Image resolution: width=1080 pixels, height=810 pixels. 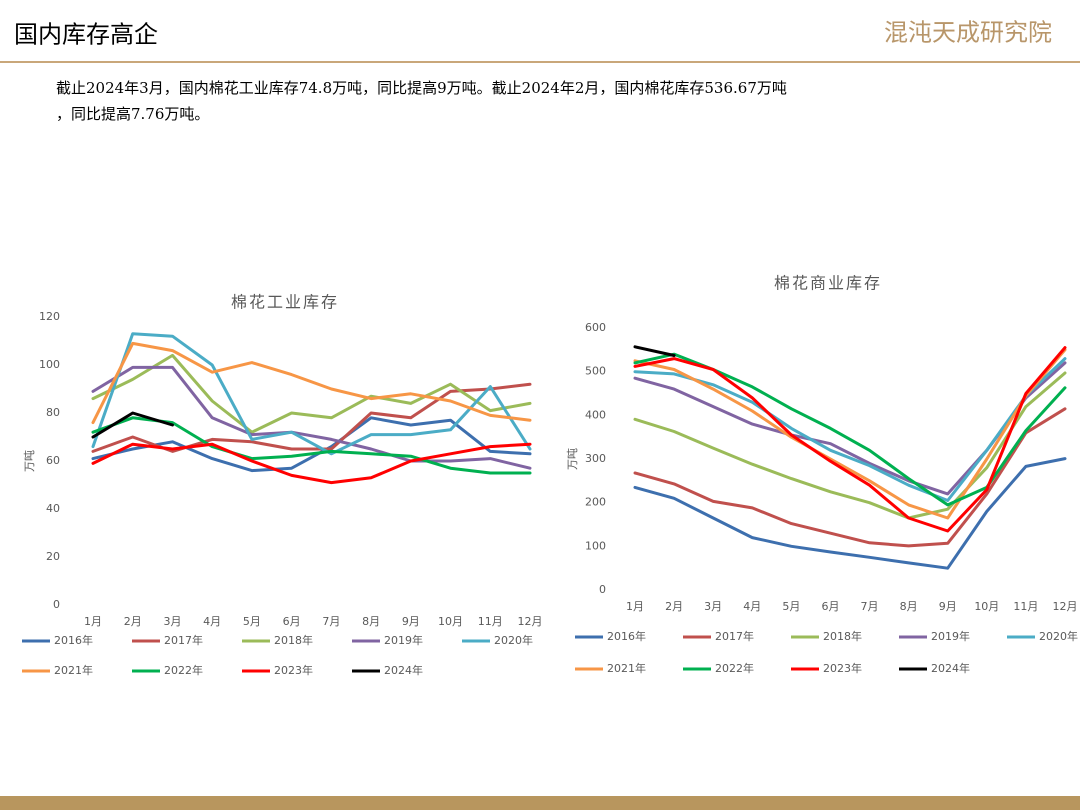 What do you see at coordinates (968, 33) in the screenshot?
I see `logo: 混沌天成研究院` at bounding box center [968, 33].